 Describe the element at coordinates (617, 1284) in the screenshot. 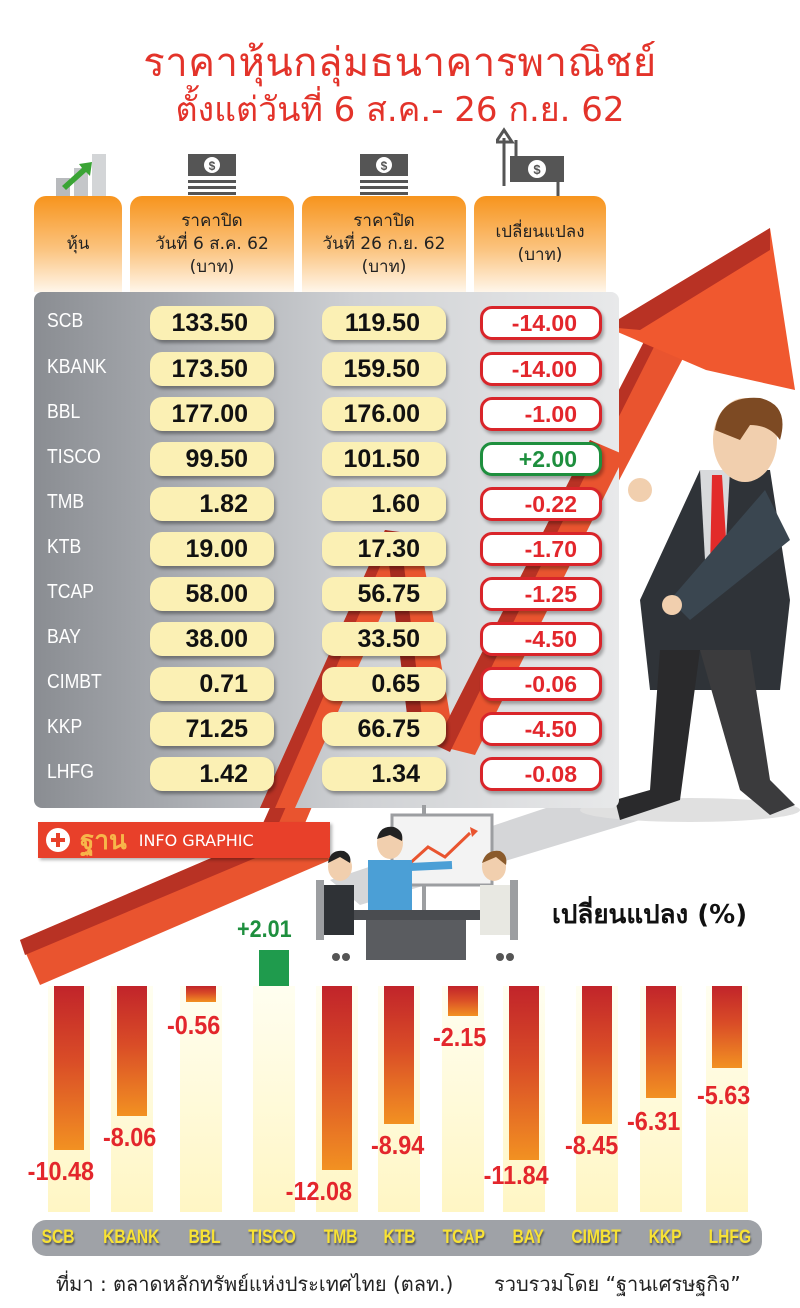

I see `compiled-by-note: รวบรวมโดย “ฐานเศรษฐกิจ”` at that location.